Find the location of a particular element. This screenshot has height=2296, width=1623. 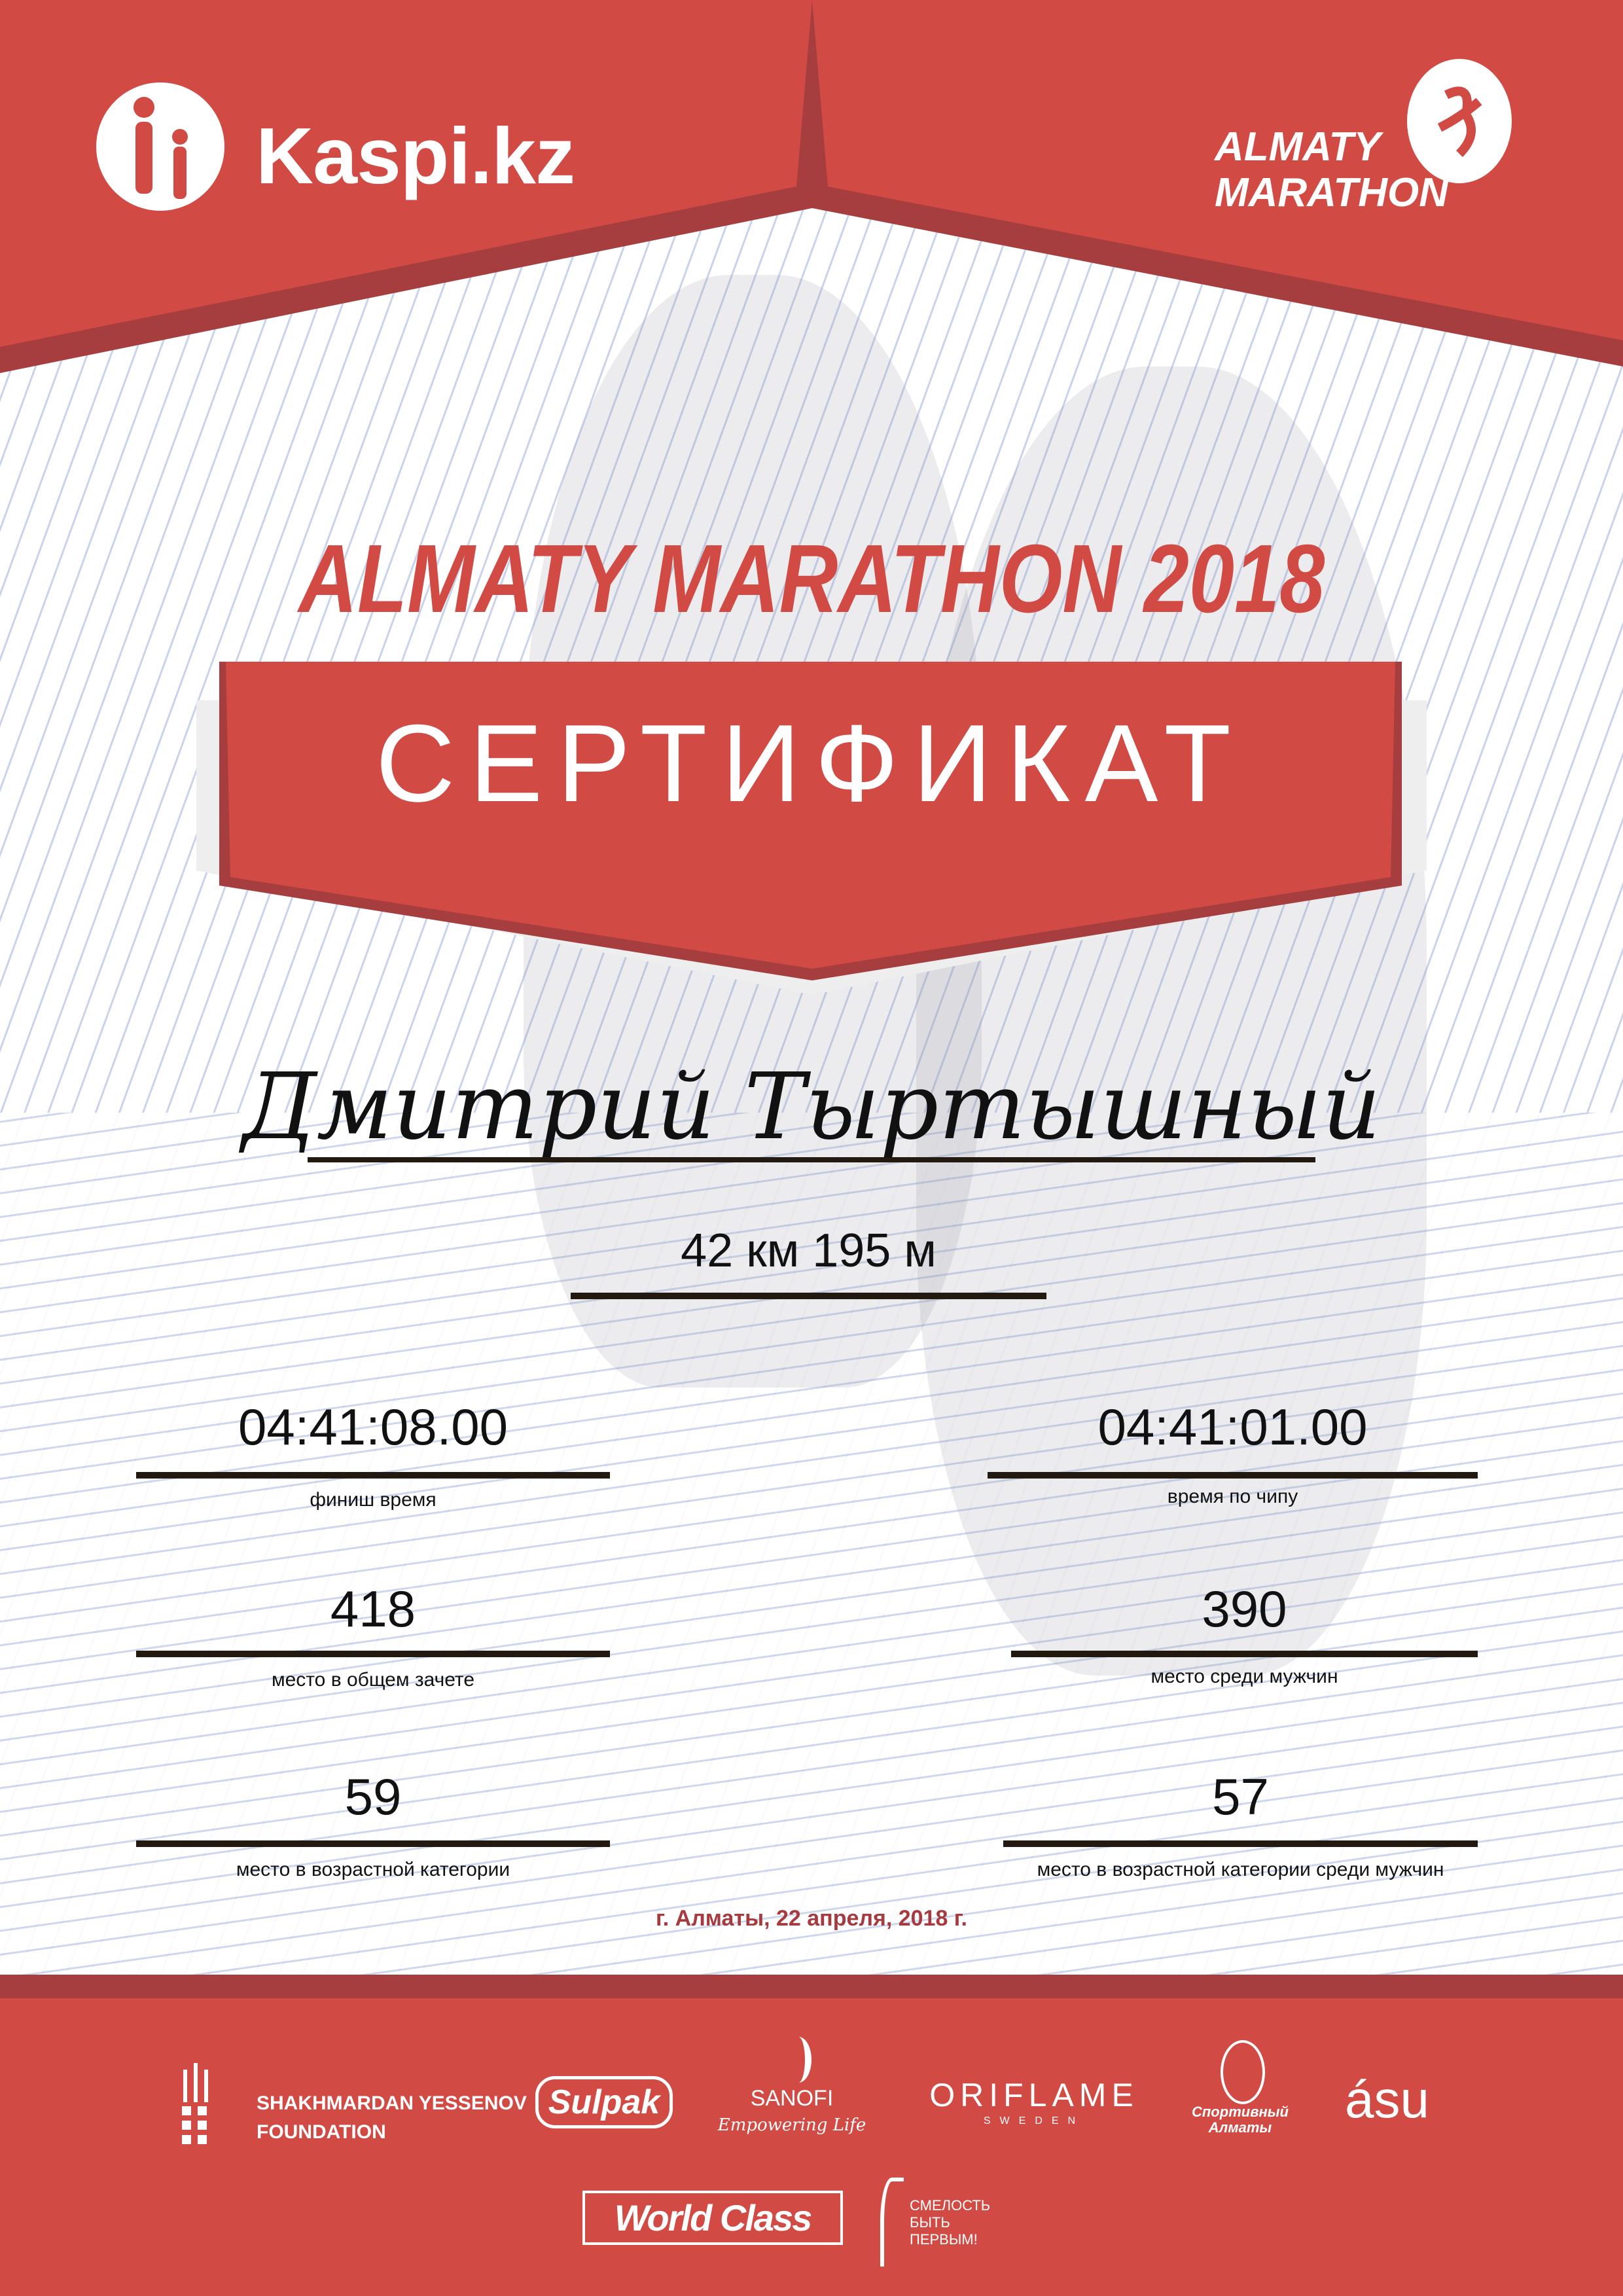

participant-name: Дмитрий Тыртышный is located at coordinates (811, 1107).